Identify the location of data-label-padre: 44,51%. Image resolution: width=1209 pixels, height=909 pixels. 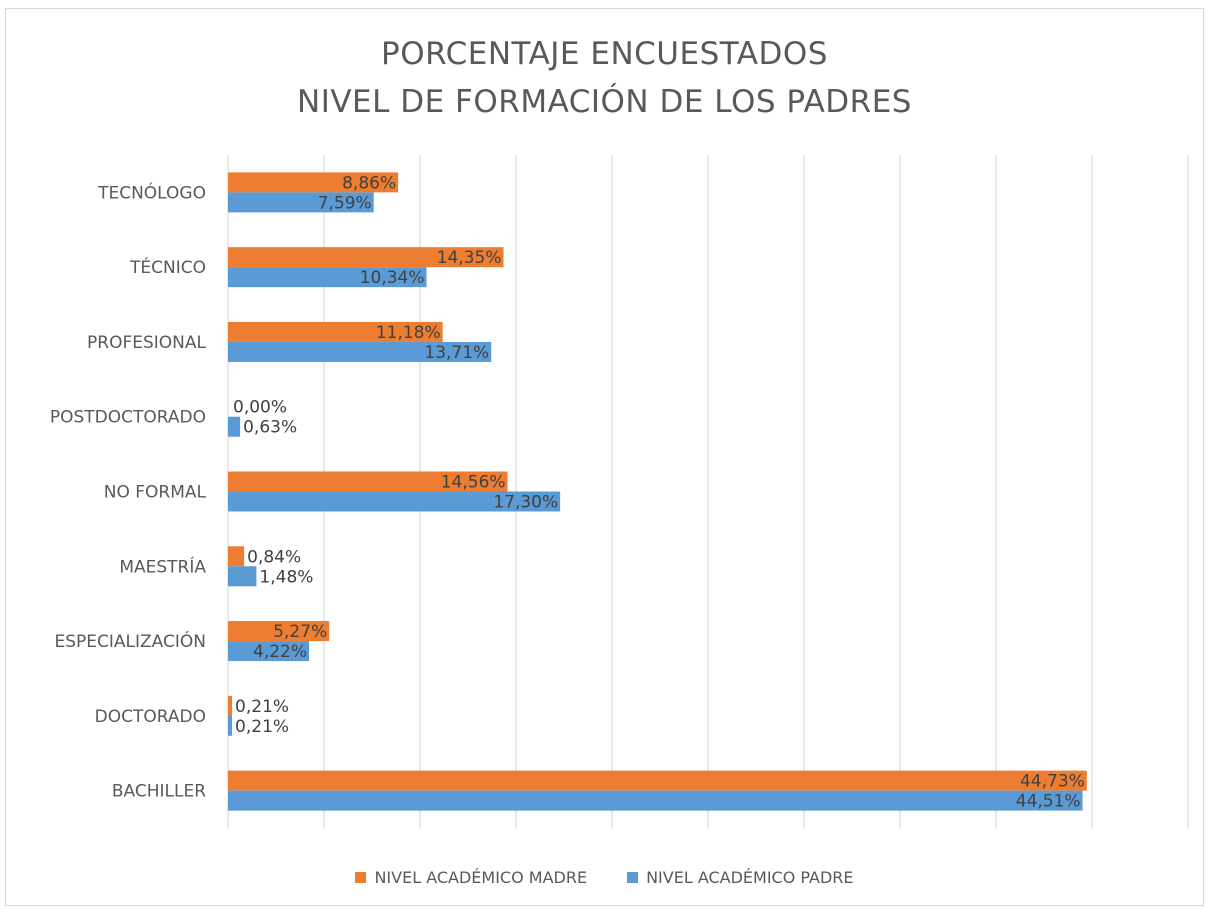
(1048, 802).